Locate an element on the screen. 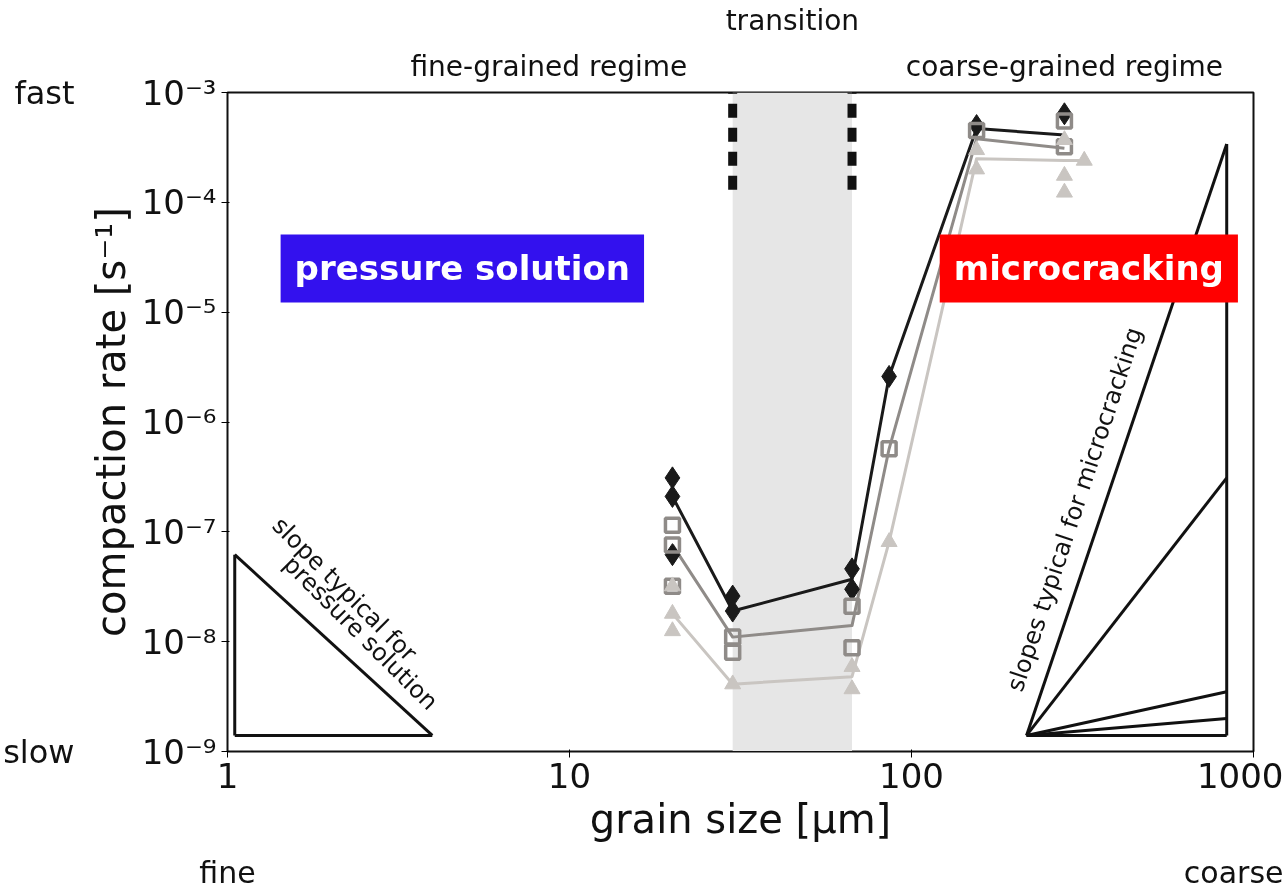 The image size is (1283, 892). x-tick-label: 1000 is located at coordinates (1239, 775).